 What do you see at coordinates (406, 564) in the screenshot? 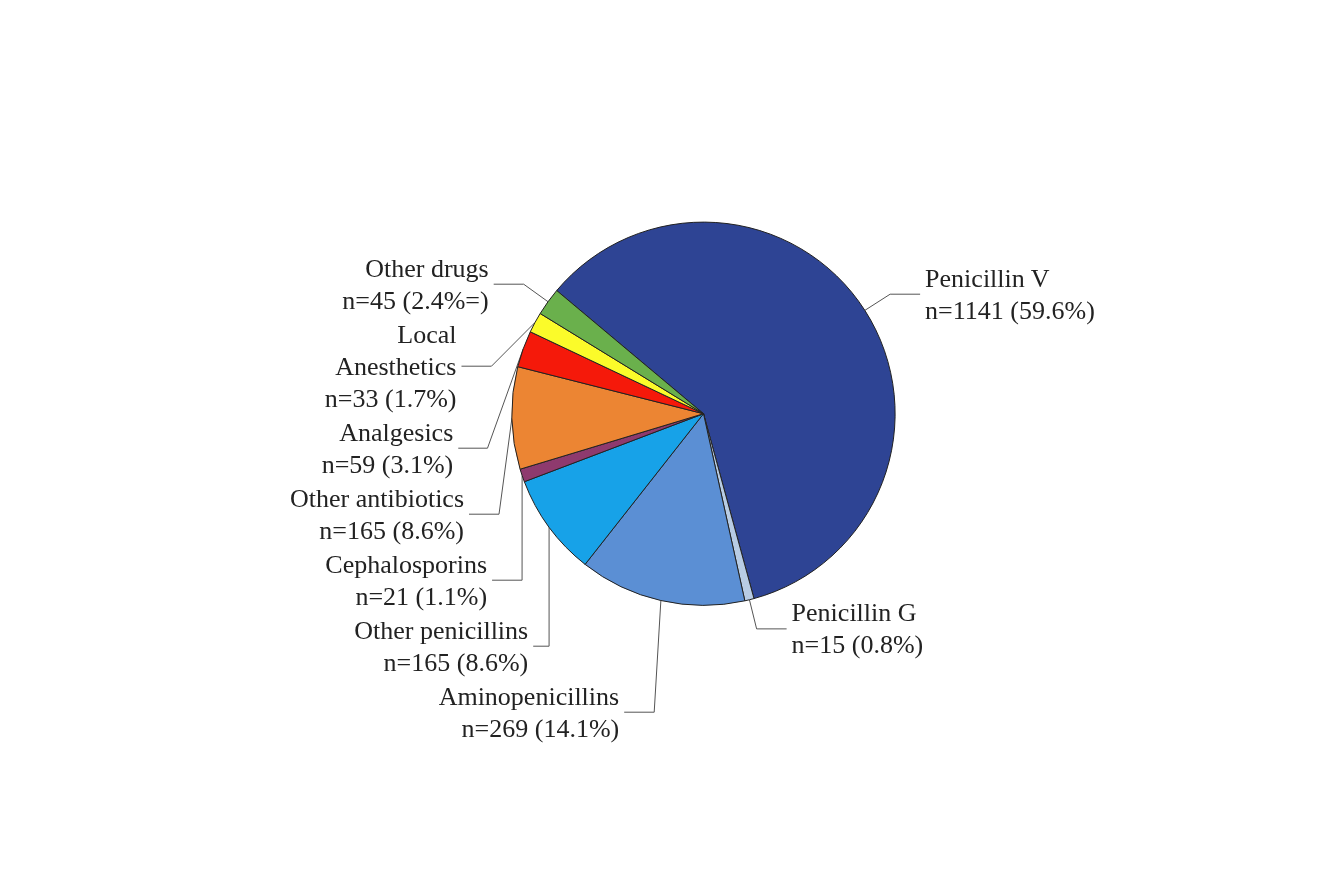
I see `slice-label: Cephalosporins` at bounding box center [406, 564].